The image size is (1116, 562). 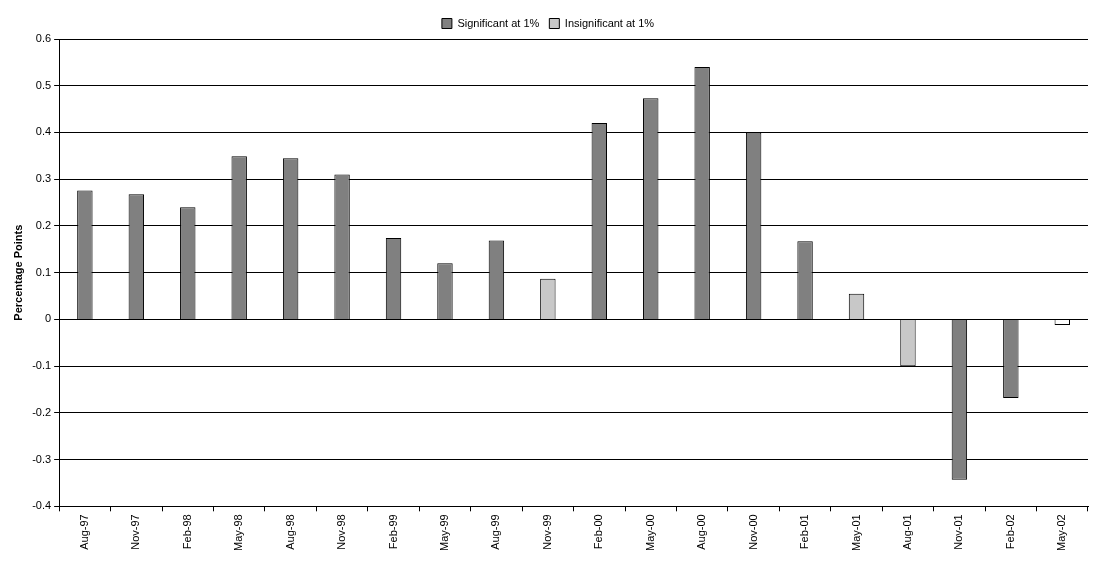 I want to click on y-tick-label: -0.4, so click(x=42, y=505).